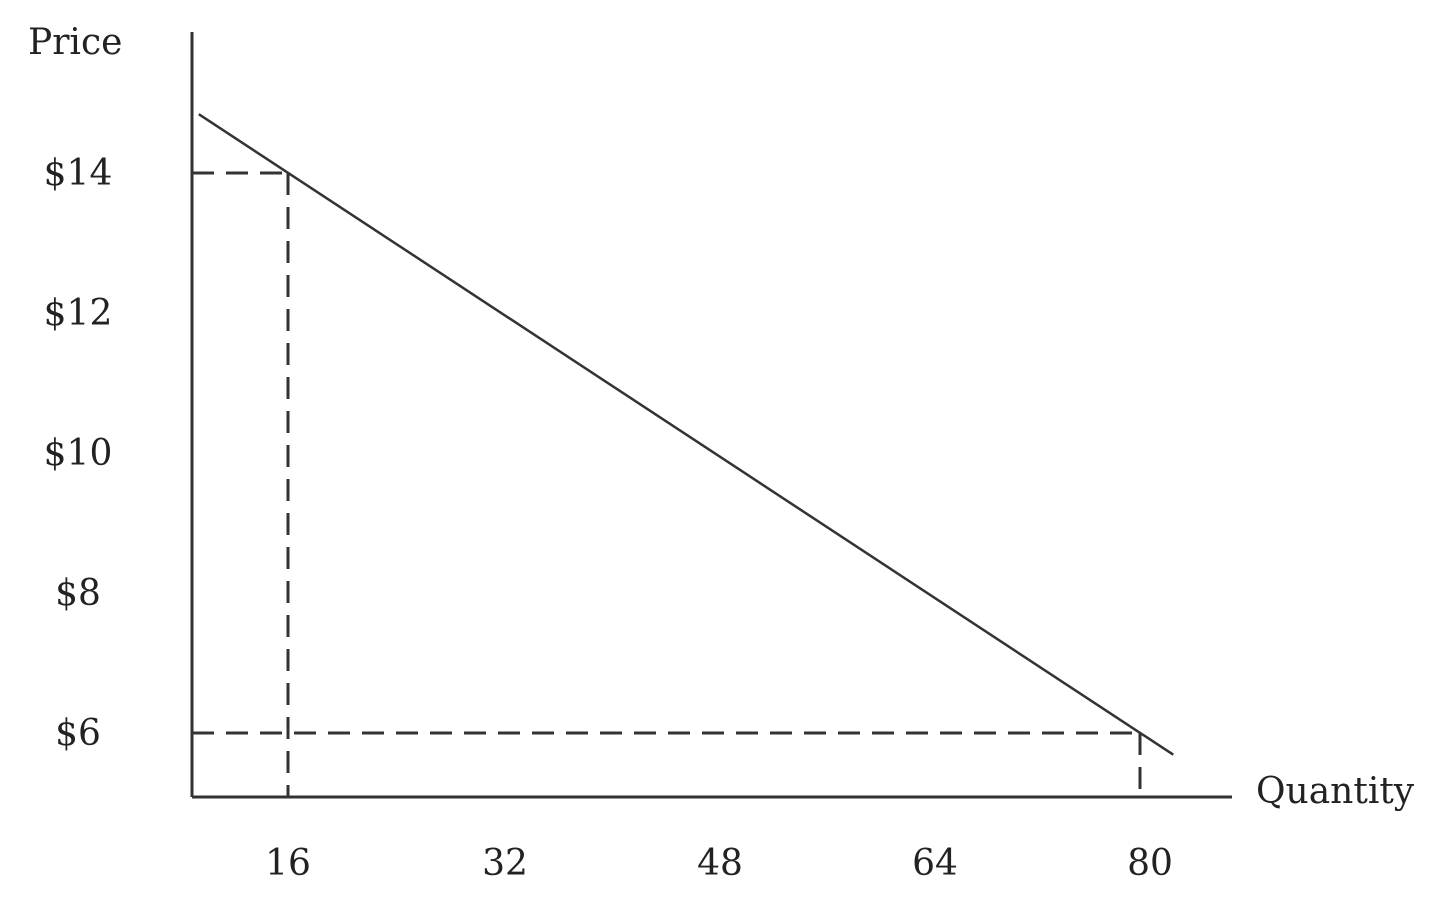 This screenshot has height=901, width=1440. Describe the element at coordinates (288, 863) in the screenshot. I see `x-tick-label: 16` at that location.